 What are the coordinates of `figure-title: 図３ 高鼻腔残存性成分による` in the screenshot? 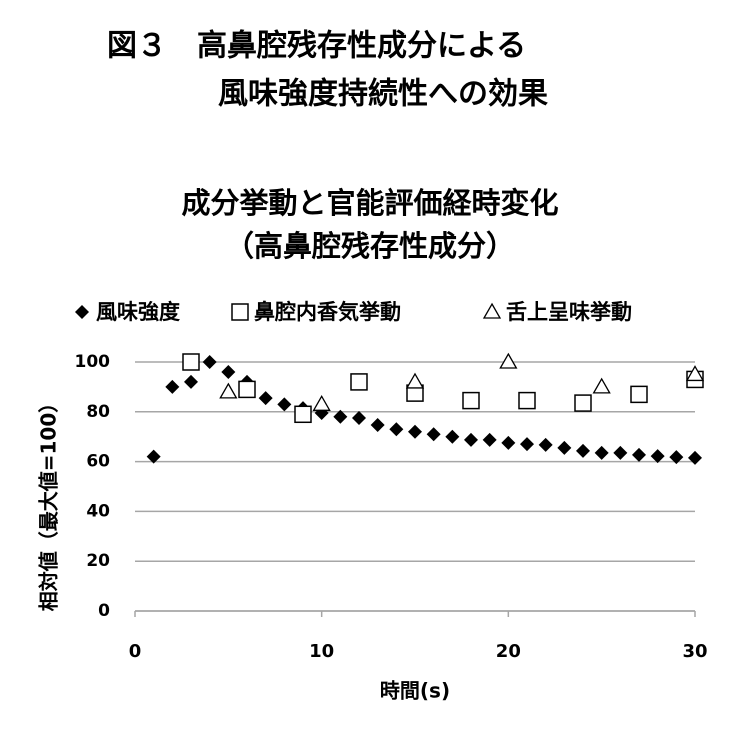 It's located at (316, 46).